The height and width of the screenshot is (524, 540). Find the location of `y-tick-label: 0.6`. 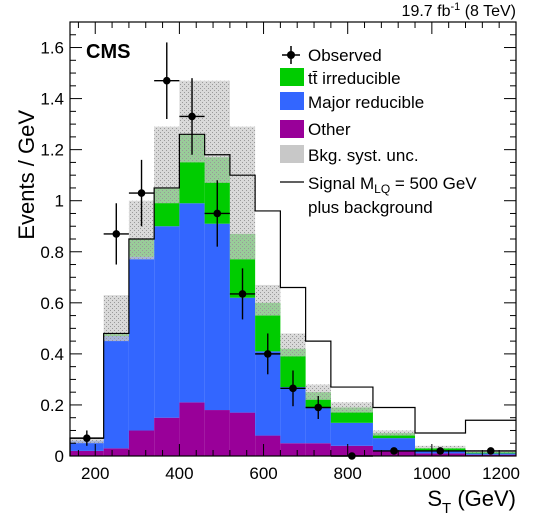

y-tick-label: 0.6 is located at coordinates (52, 303).